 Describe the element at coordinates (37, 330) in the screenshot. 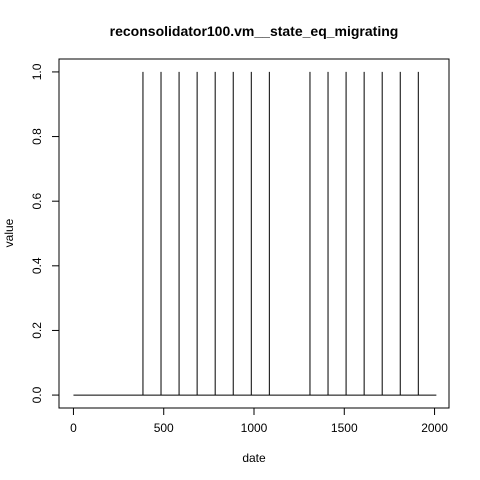

I see `y-tick-label-2: 0.2` at that location.